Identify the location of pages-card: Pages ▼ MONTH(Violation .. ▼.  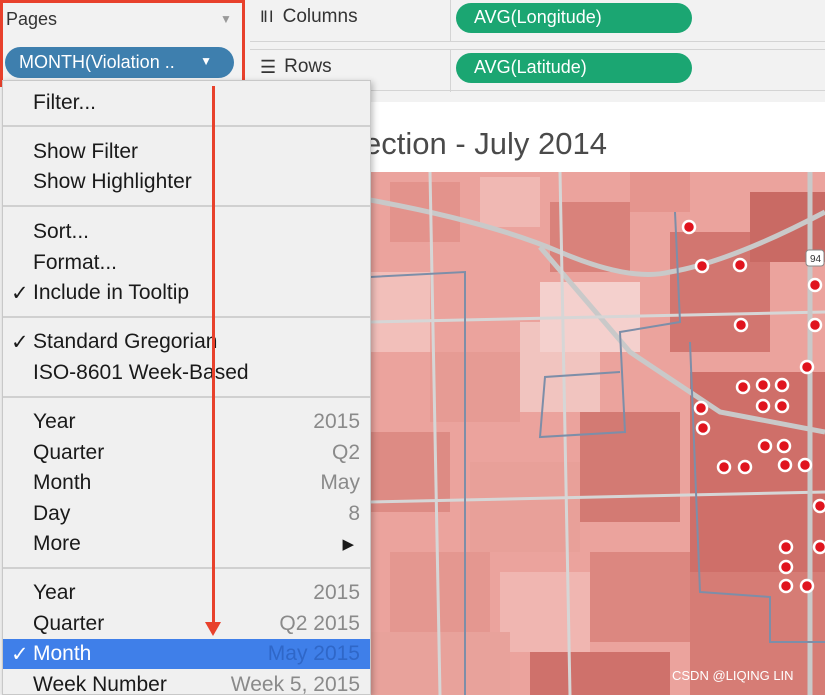
(124, 47).